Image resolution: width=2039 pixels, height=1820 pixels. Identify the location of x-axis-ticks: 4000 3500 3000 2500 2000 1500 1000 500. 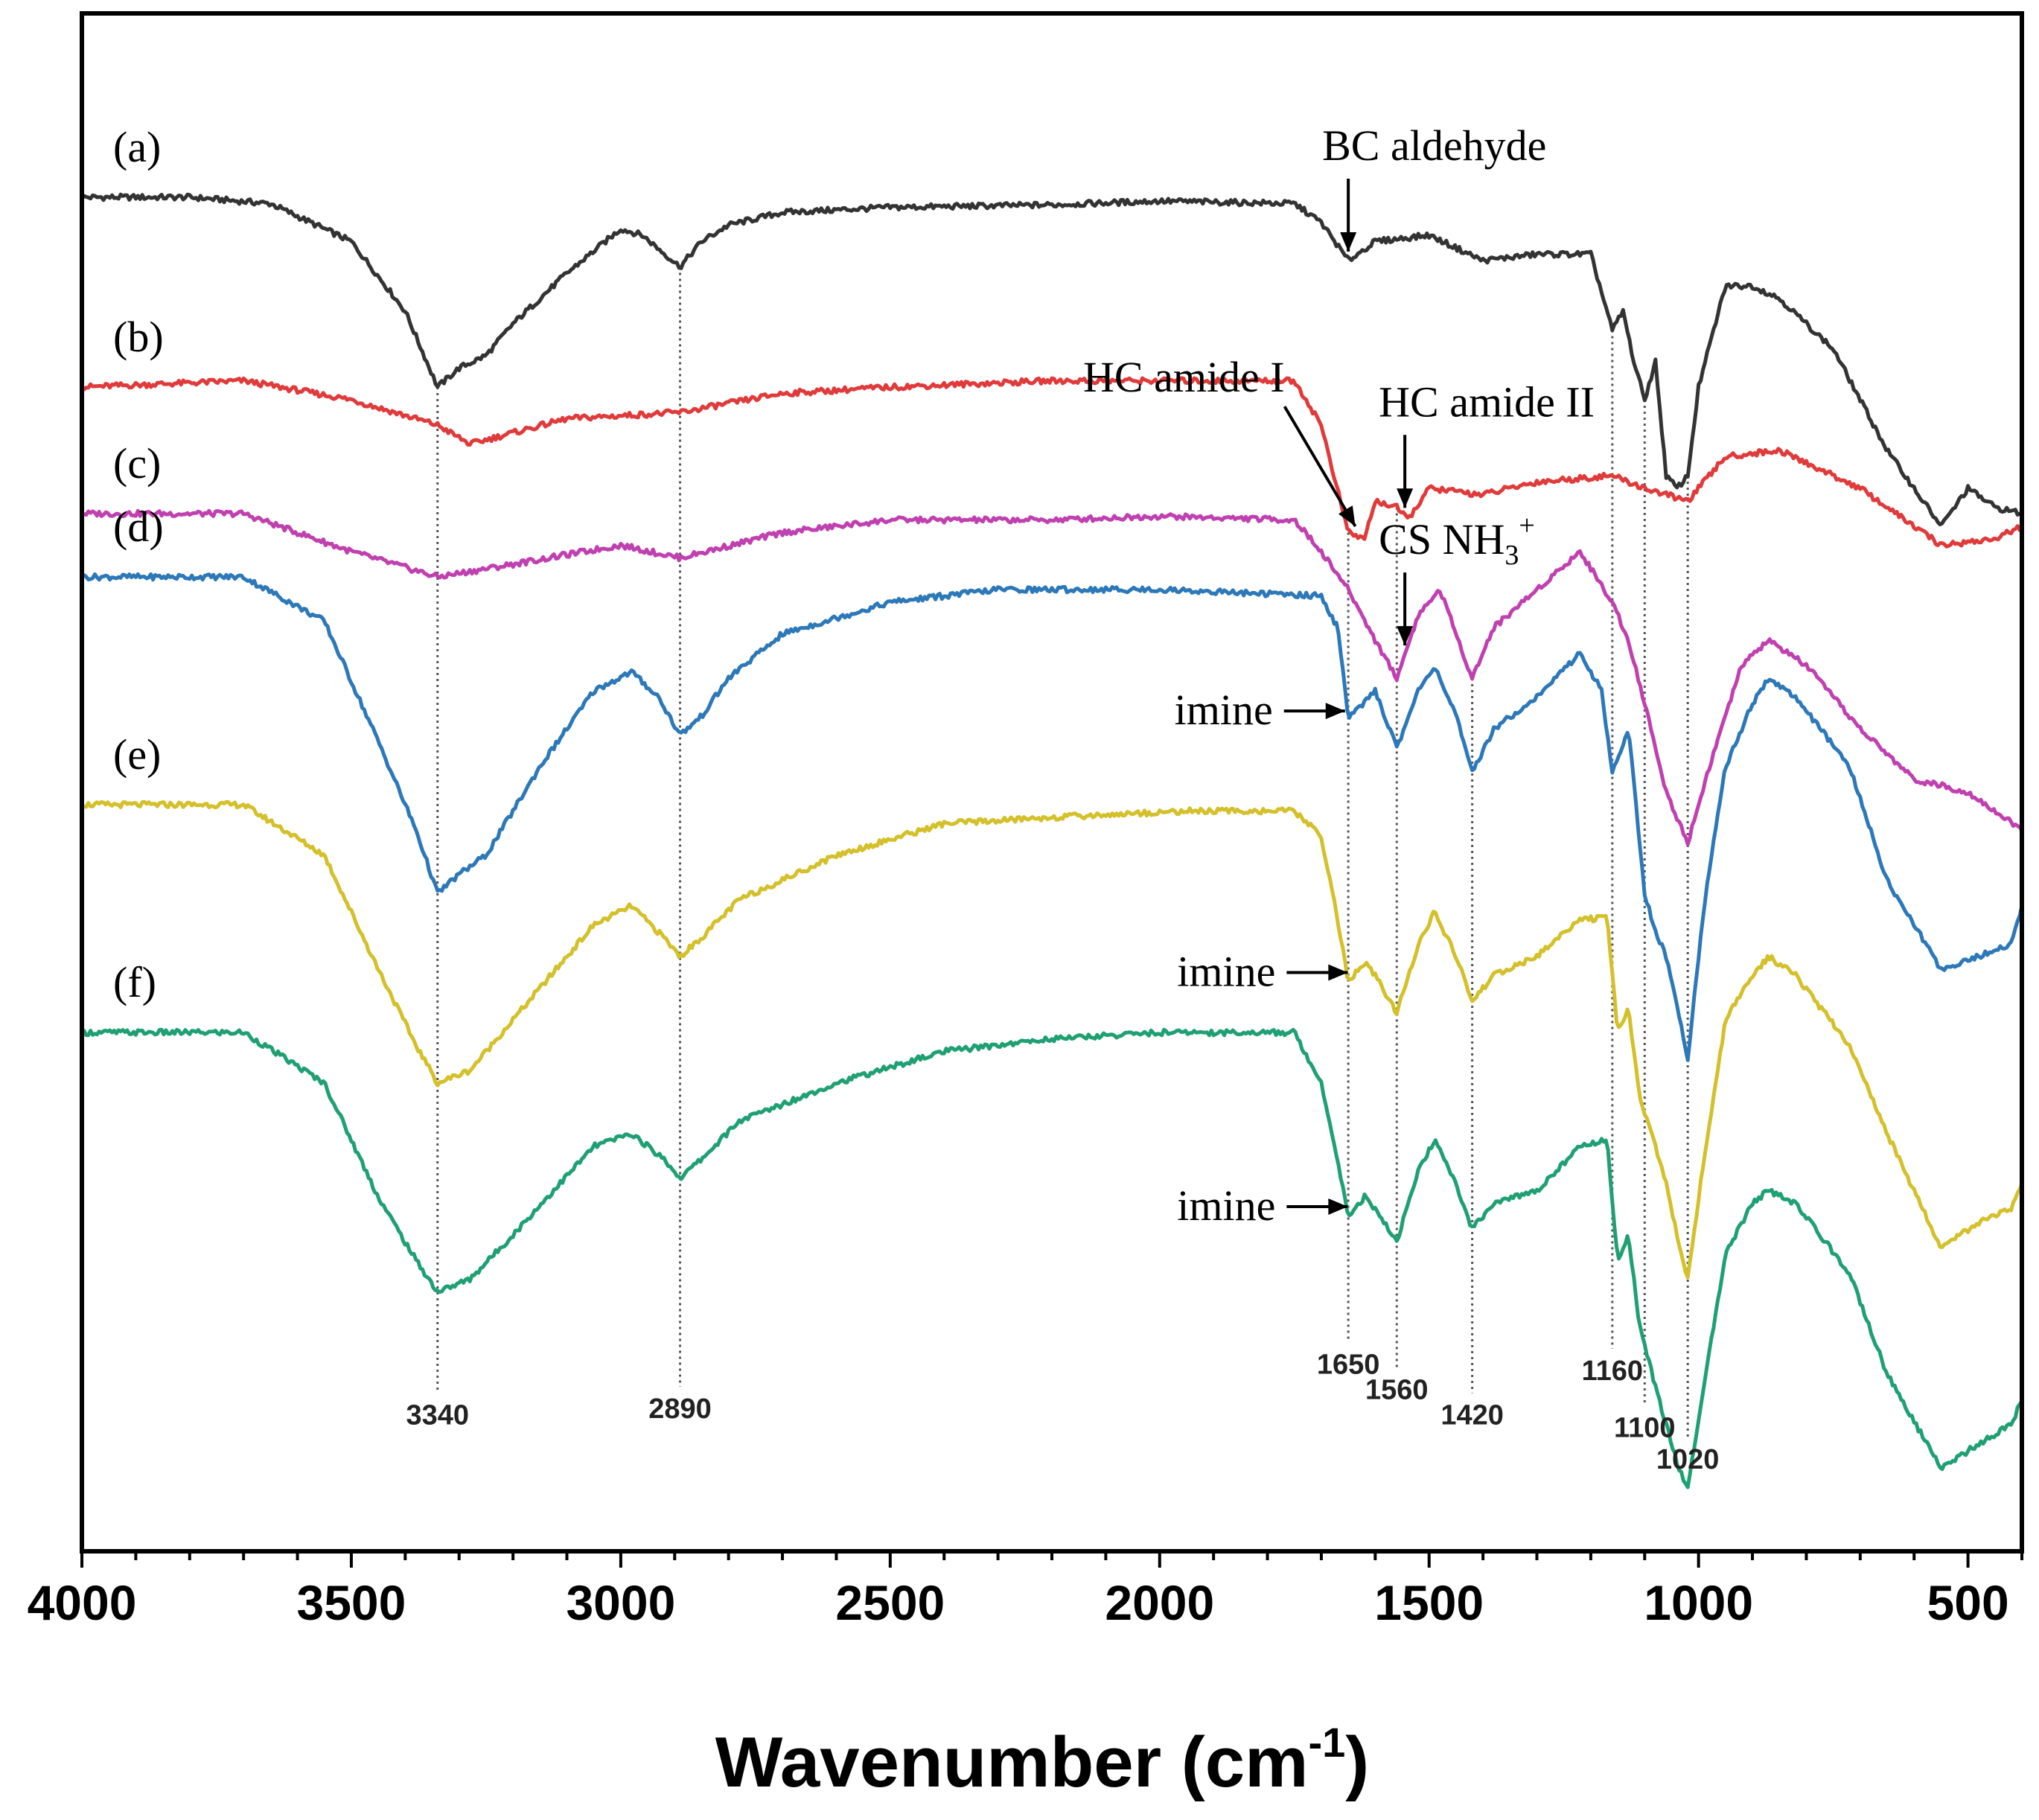
(1025, 1590).